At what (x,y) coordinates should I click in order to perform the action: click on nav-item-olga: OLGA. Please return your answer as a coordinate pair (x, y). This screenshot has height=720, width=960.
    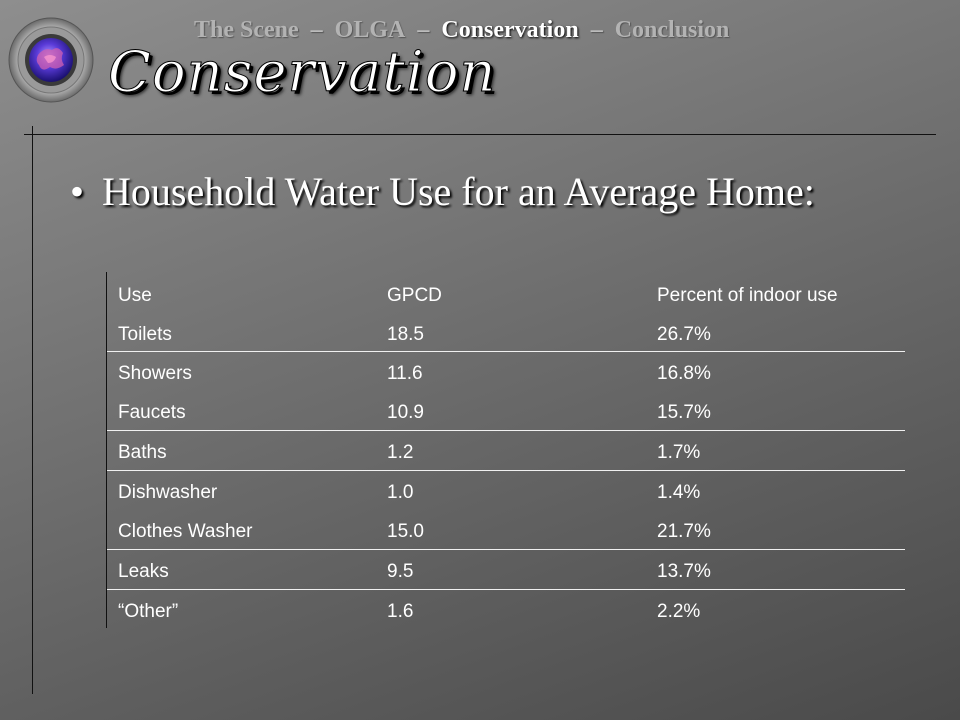
    Looking at the image, I should click on (370, 29).